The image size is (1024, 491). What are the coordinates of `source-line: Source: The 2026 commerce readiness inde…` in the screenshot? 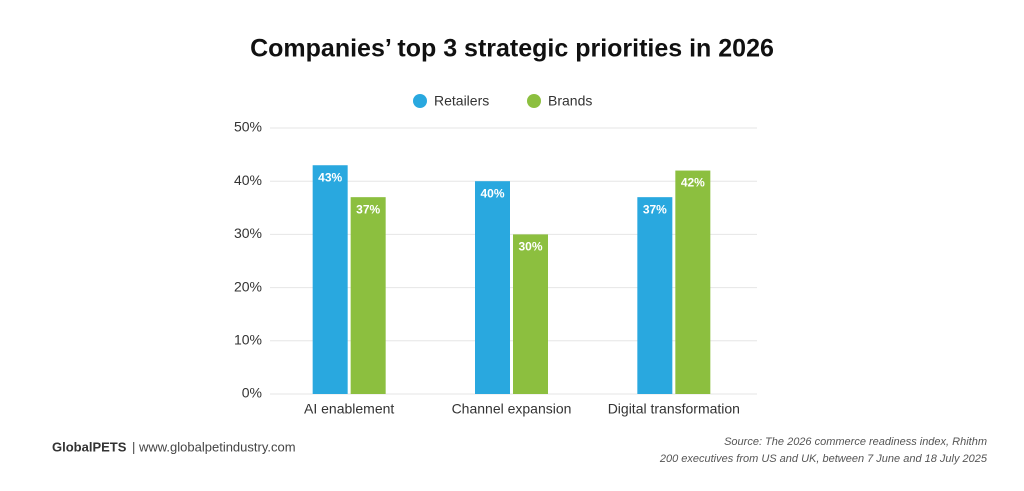 It's located at (855, 442).